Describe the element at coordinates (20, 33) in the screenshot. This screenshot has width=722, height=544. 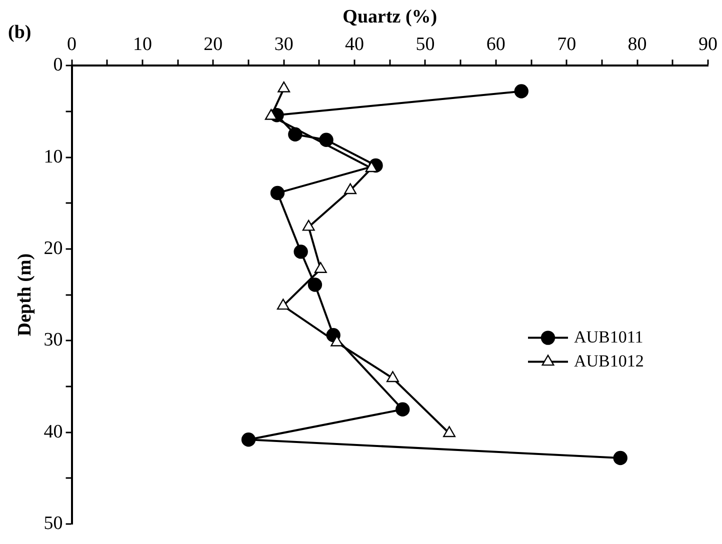
I see `text: (b)` at that location.